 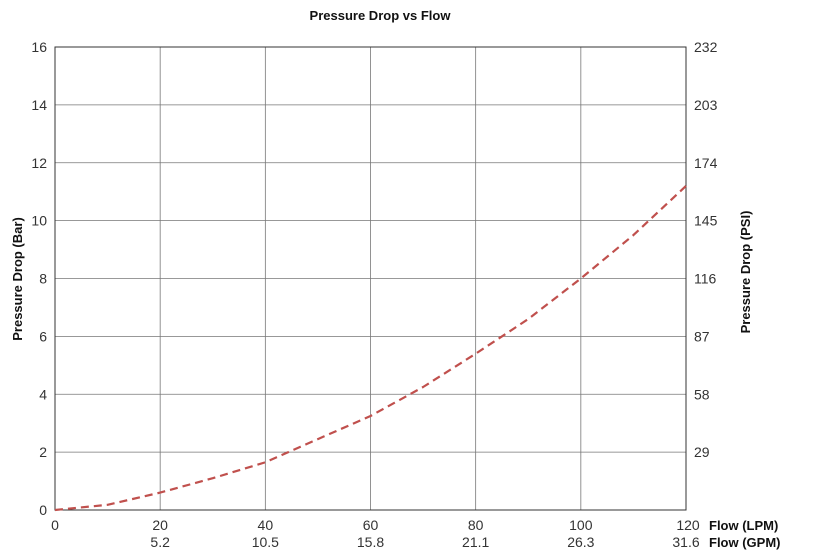 What do you see at coordinates (706, 47) in the screenshot?
I see `y-tick-label-right: 232` at bounding box center [706, 47].